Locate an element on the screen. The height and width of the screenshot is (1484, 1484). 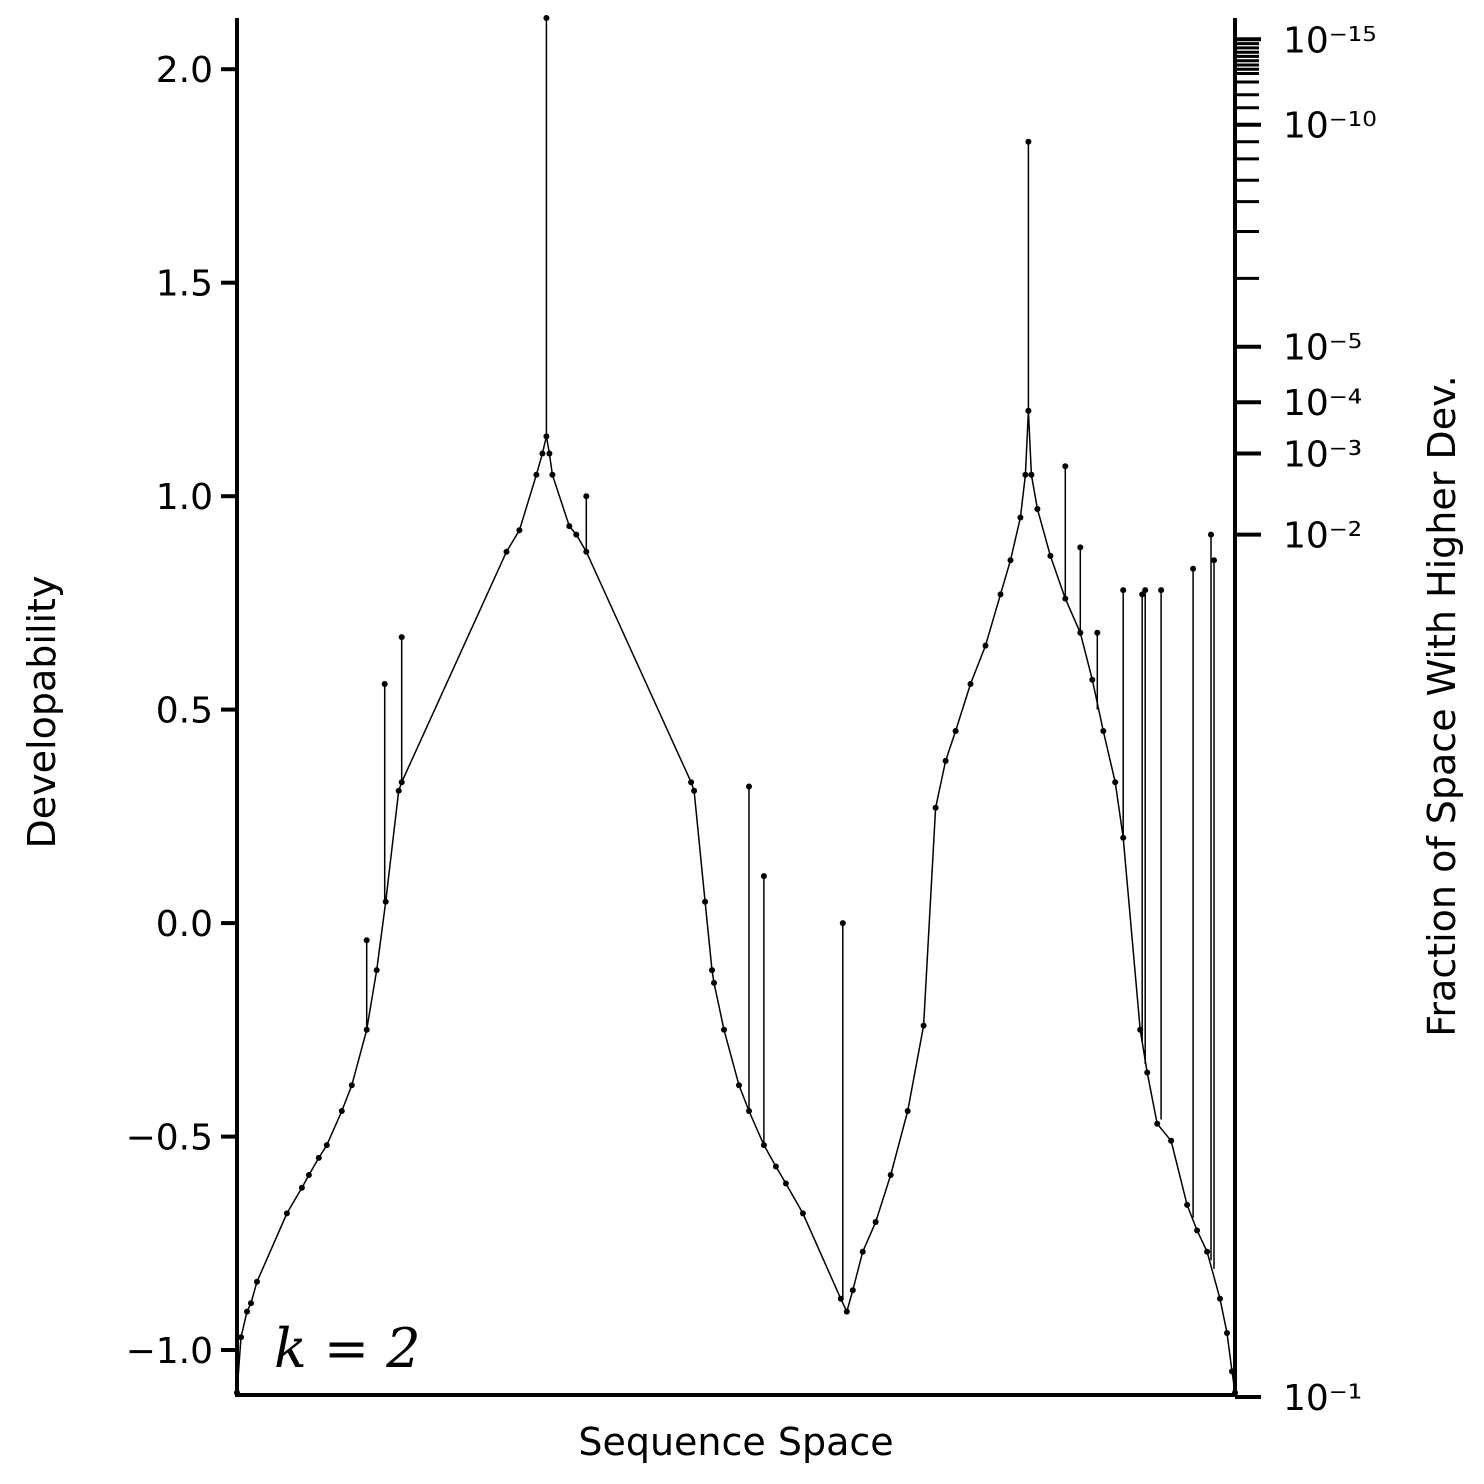
y2-tick-label: 10⁻⁴ is located at coordinates (1322, 403).